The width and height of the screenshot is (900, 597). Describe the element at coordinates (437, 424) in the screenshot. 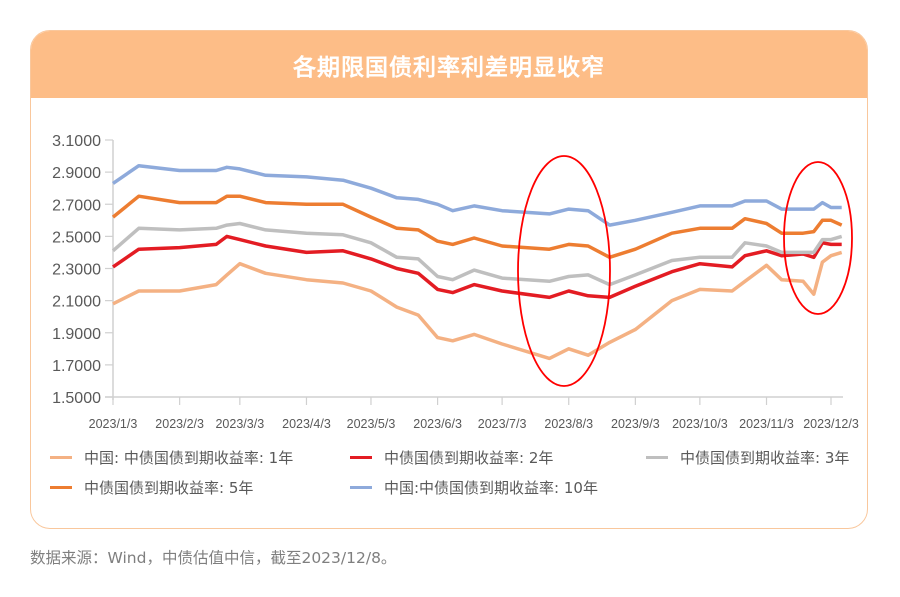

I see `x-tick-label: 2023/6/3` at that location.